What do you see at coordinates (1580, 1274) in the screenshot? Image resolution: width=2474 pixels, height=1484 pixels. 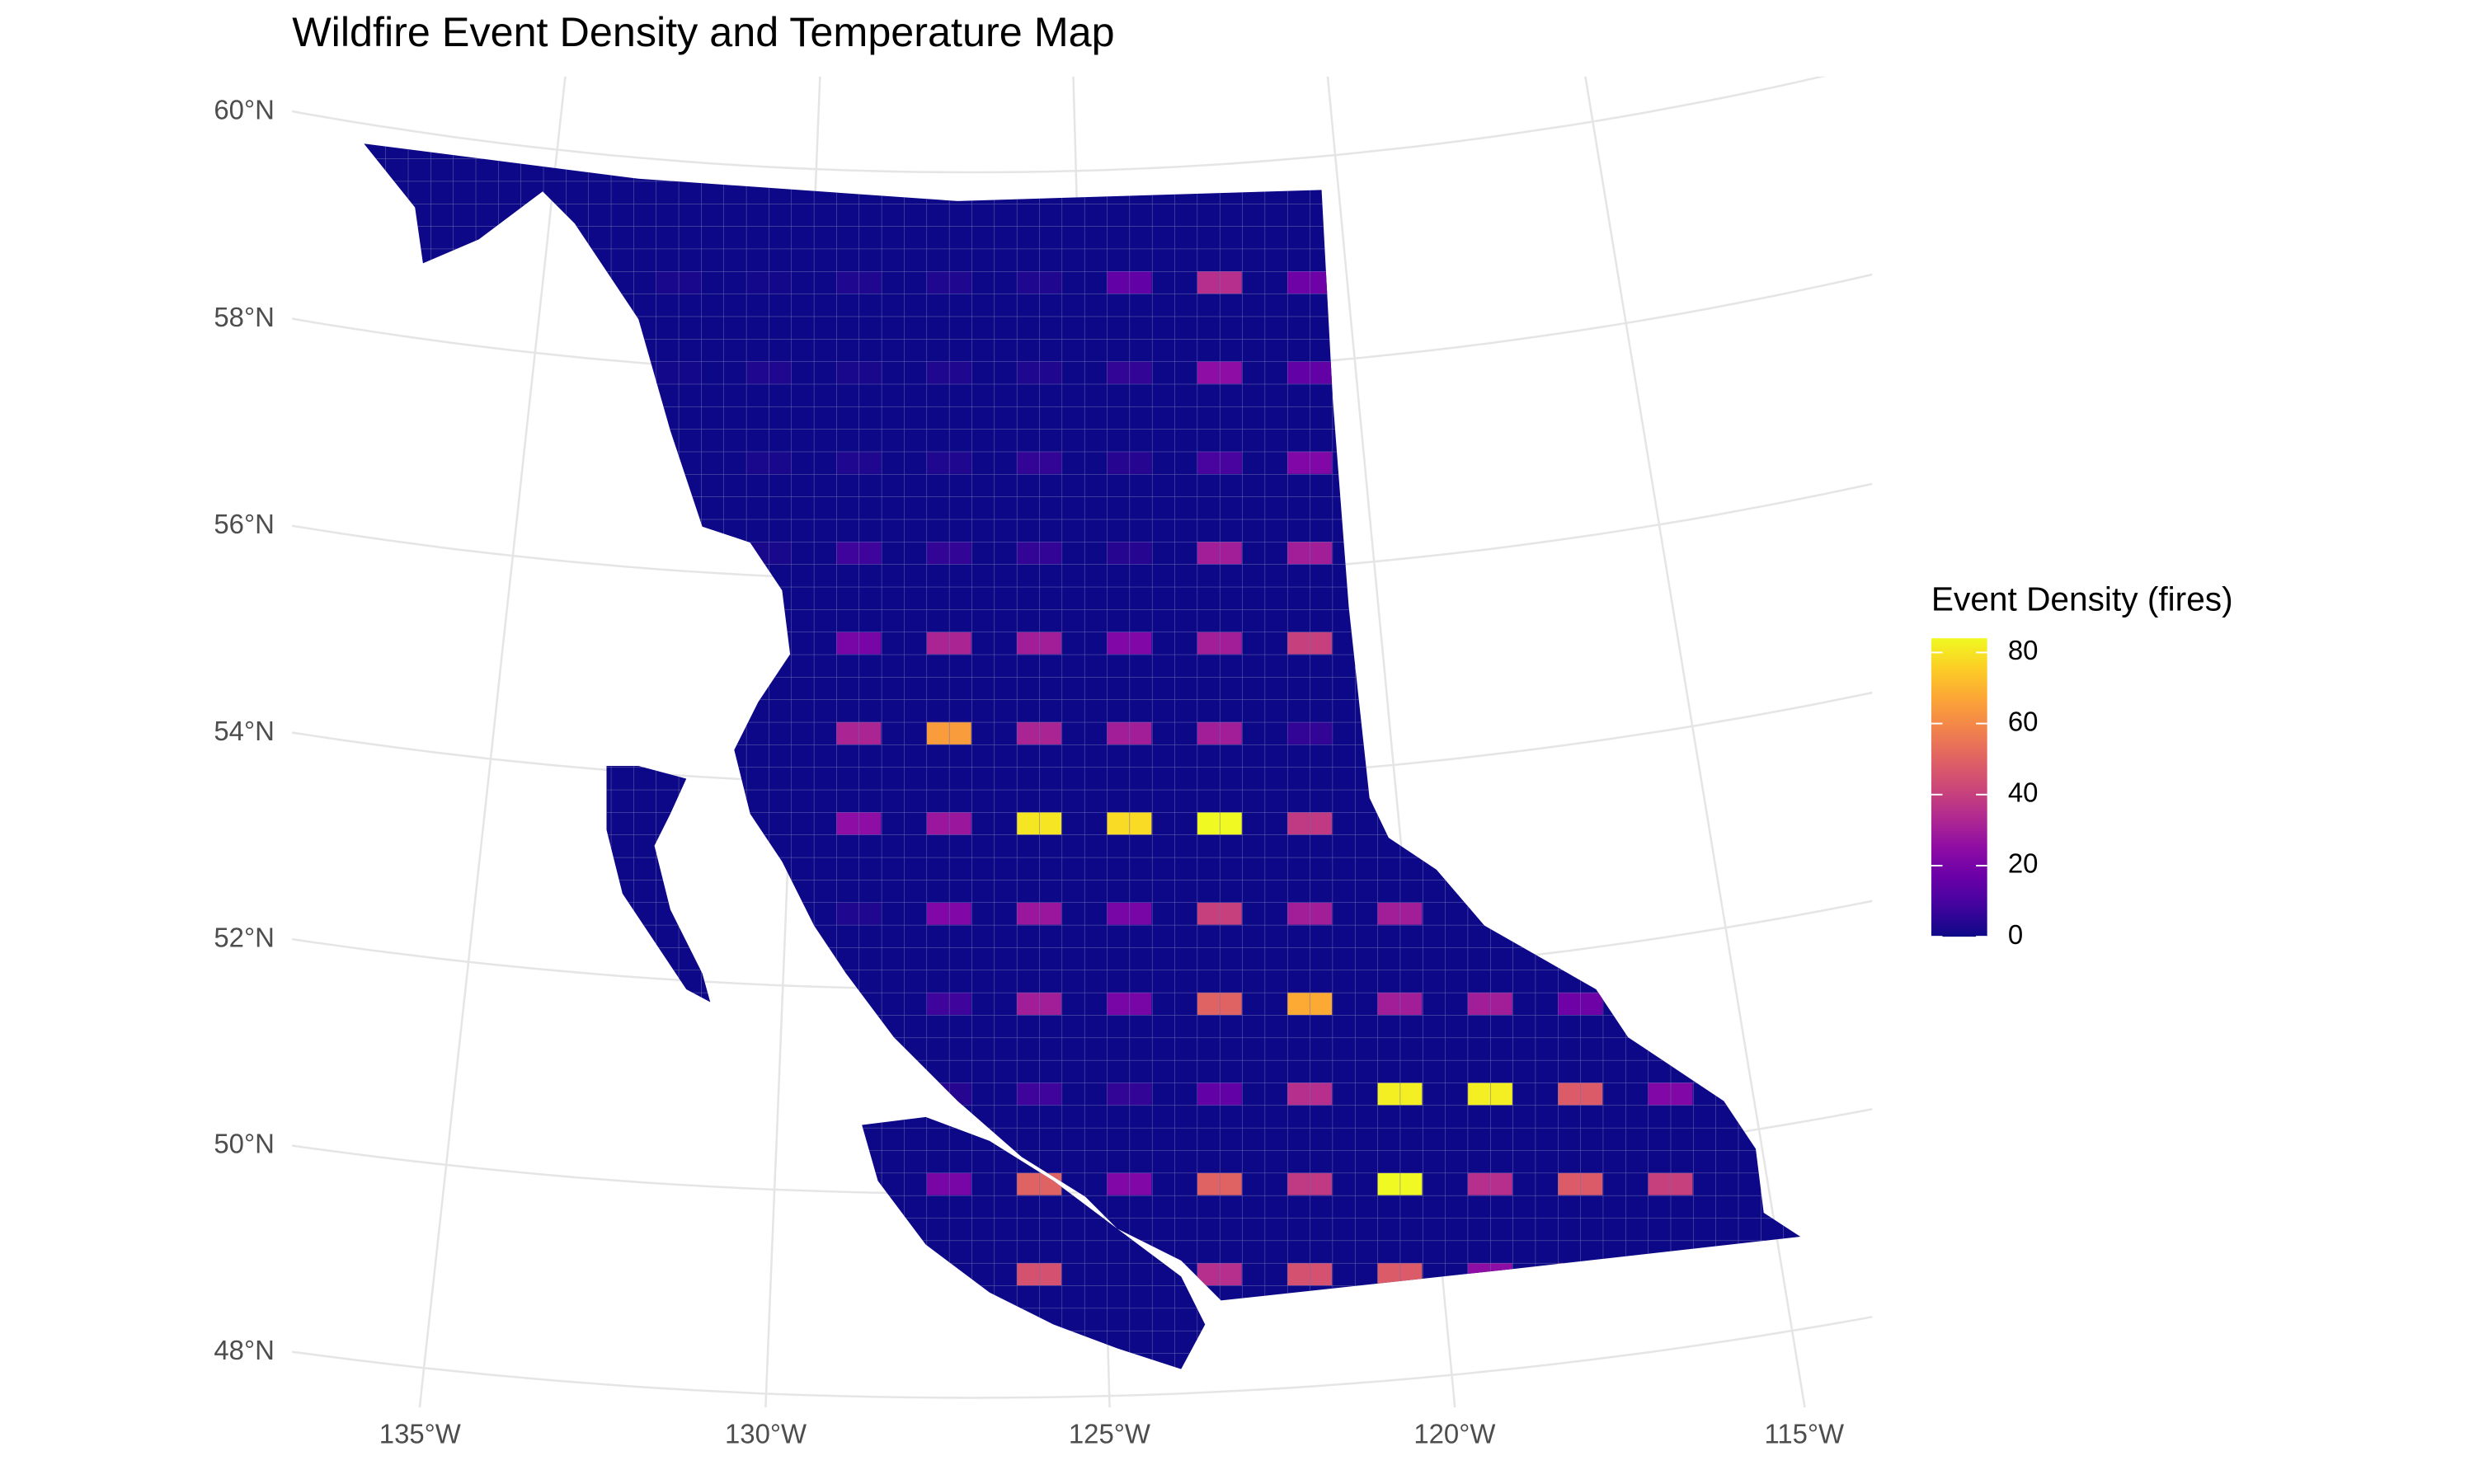 I see `grid-cell` at bounding box center [1580, 1274].